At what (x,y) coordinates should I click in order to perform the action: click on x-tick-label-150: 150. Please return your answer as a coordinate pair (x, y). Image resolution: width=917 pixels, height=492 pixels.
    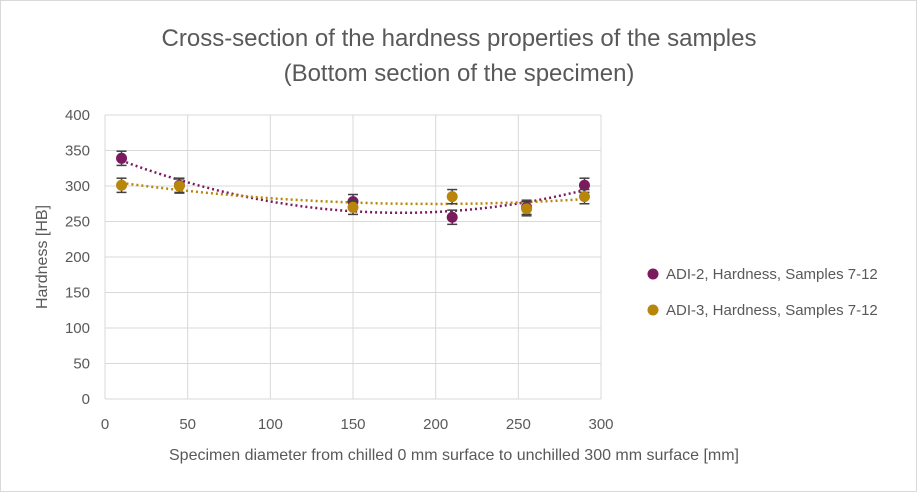
    Looking at the image, I should click on (352, 424).